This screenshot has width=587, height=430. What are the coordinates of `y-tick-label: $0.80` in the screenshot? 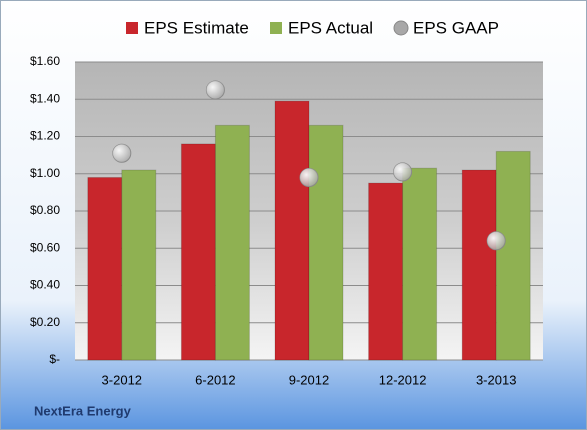 It's located at (45, 210).